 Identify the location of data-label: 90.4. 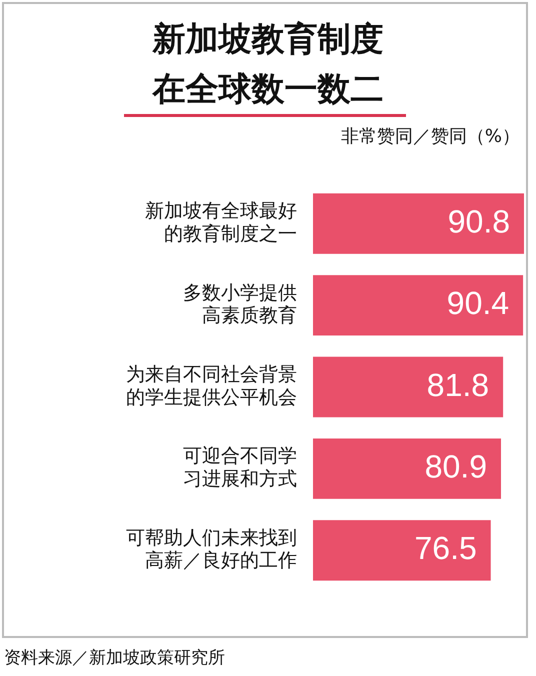
(478, 303).